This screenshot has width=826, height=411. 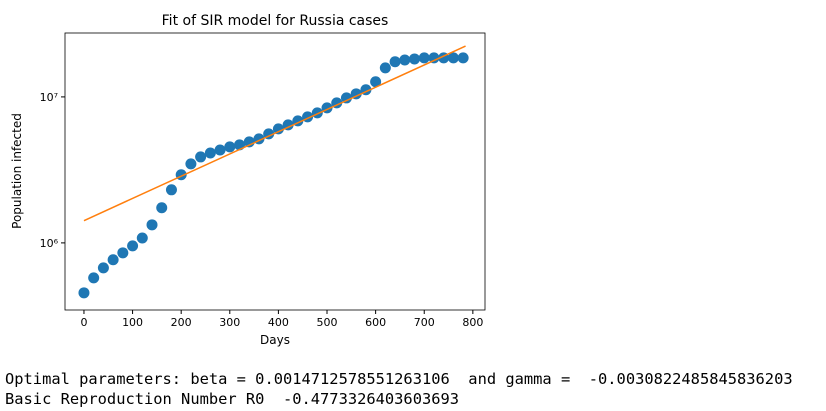 I want to click on x-tick-label: 0, so click(x=83, y=322).